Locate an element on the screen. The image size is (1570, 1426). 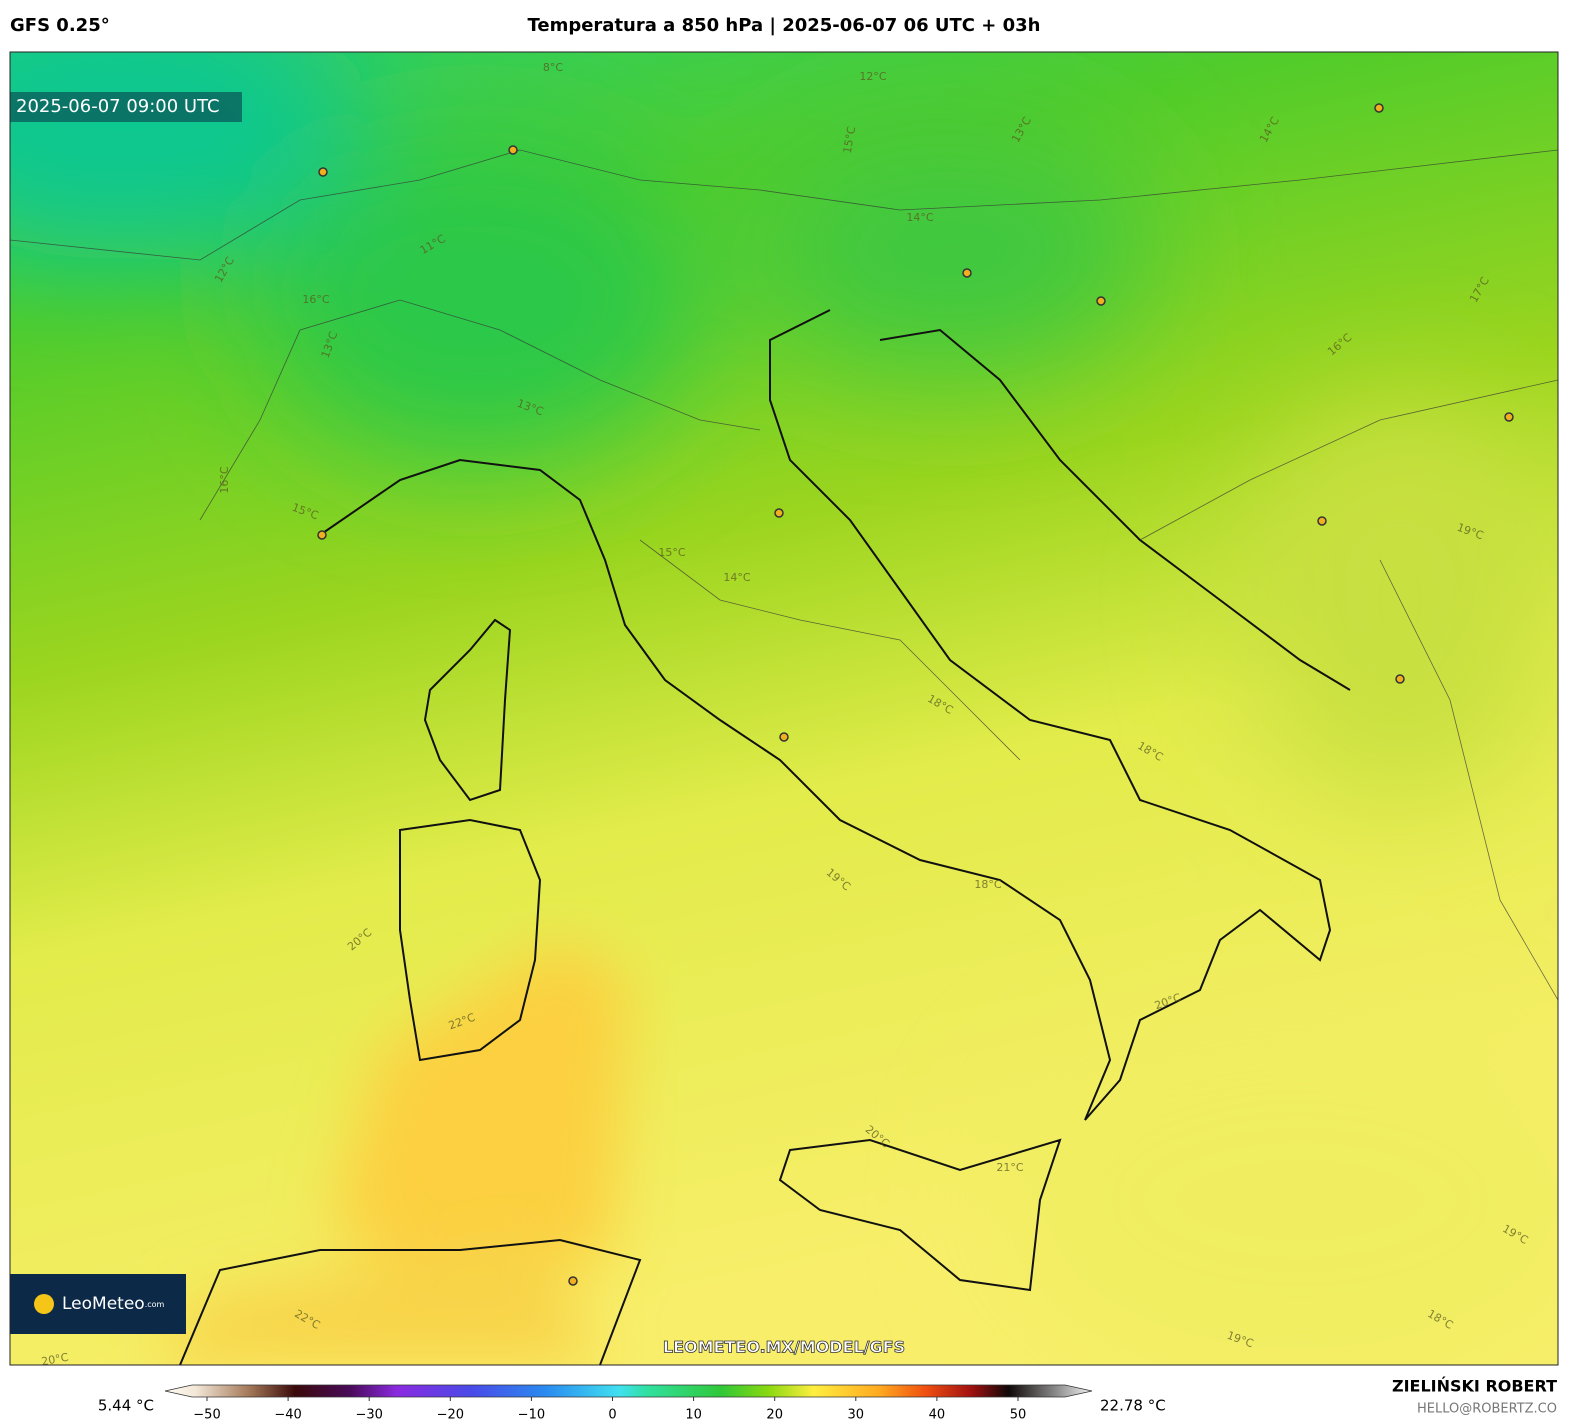
colorbar-tick-label: −50 is located at coordinates (206, 1415).